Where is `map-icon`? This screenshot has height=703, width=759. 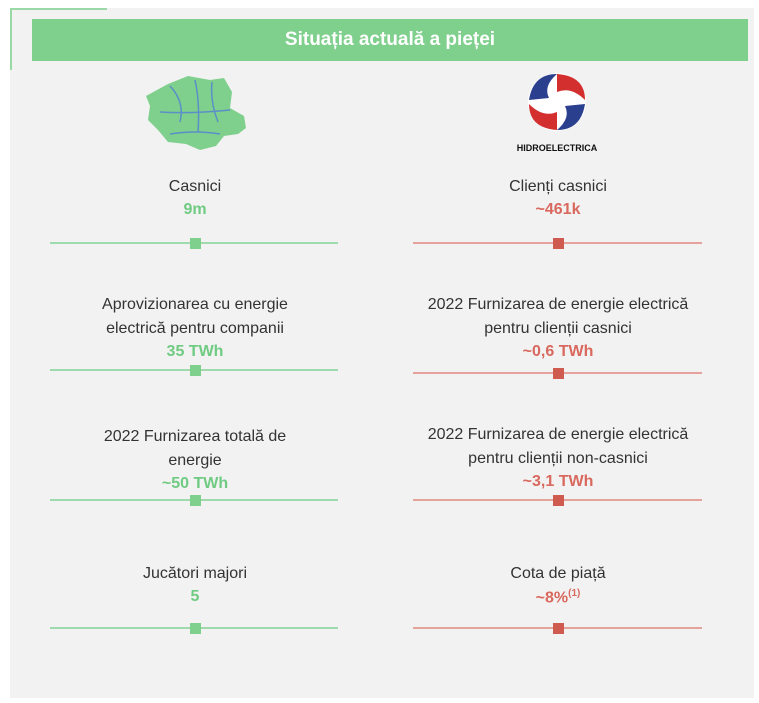 map-icon is located at coordinates (196, 113).